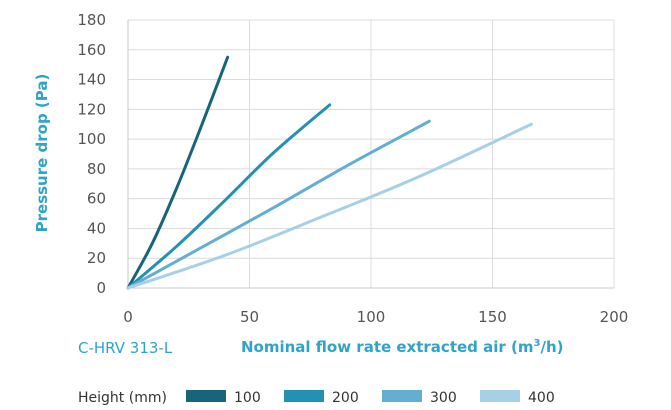 This screenshot has height=410, width=671. I want to click on y-tick-label: 160, so click(91, 50).